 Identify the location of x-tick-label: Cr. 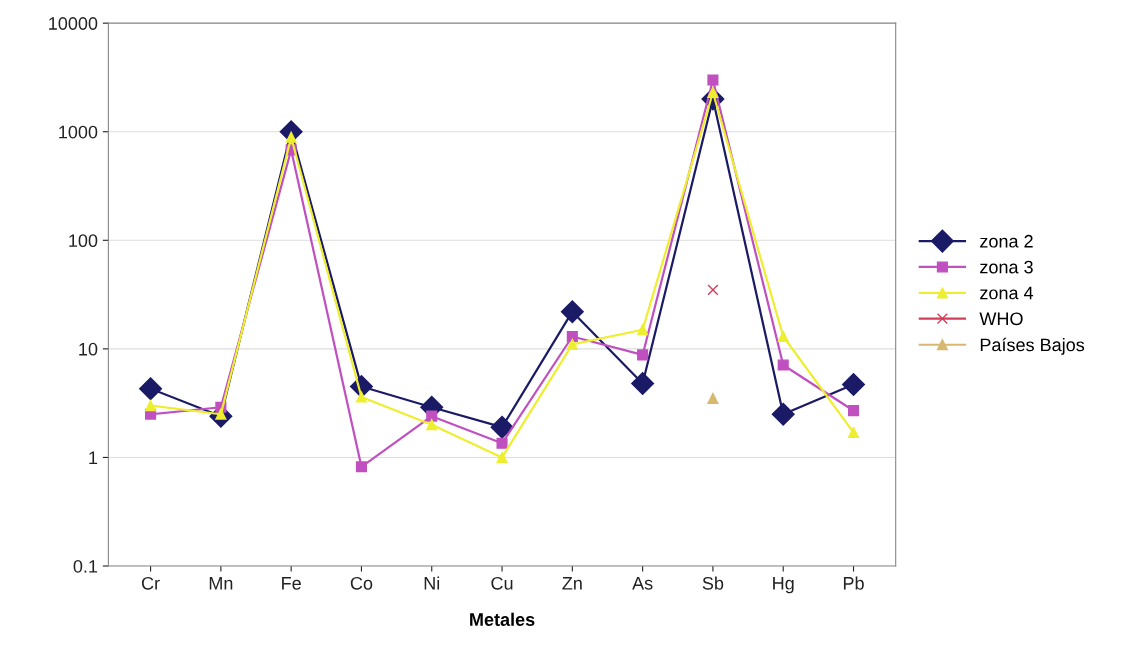
(150, 583).